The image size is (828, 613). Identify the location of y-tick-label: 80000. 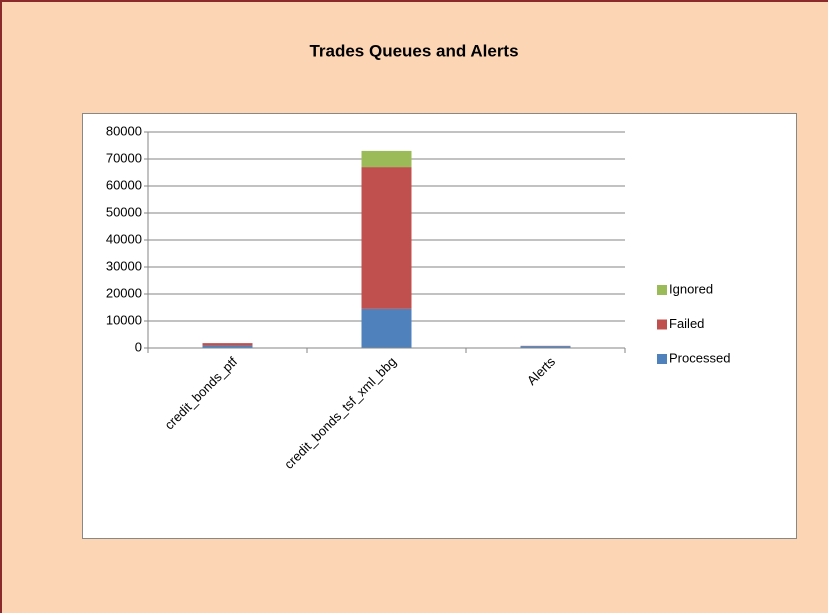
(124, 130).